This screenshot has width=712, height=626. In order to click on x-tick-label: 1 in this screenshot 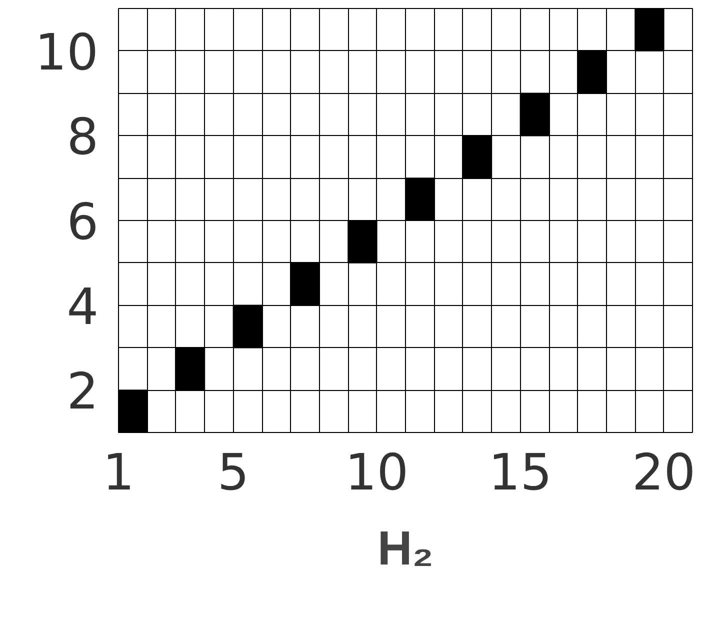, I will do `click(118, 473)`.